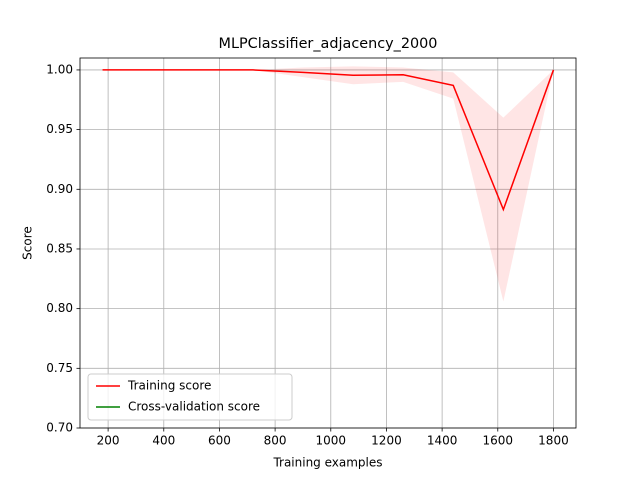 This screenshot has height=480, width=640. Describe the element at coordinates (59, 368) in the screenshot. I see `y-tick-label: 0.75` at that location.